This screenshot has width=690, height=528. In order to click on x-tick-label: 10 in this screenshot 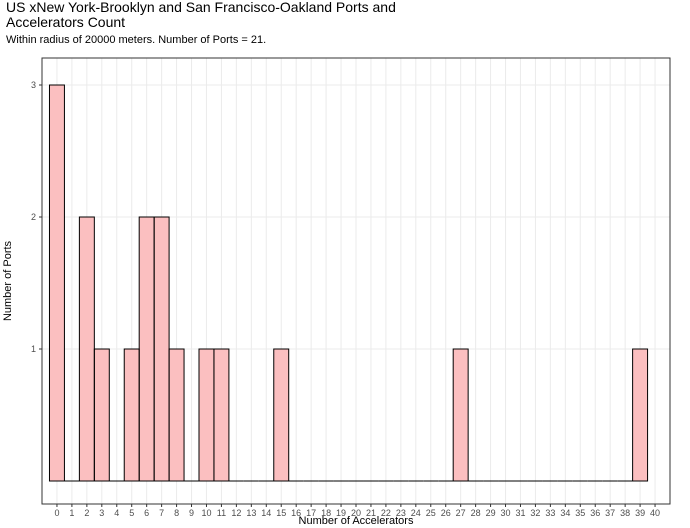, I will do `click(206, 513)`.